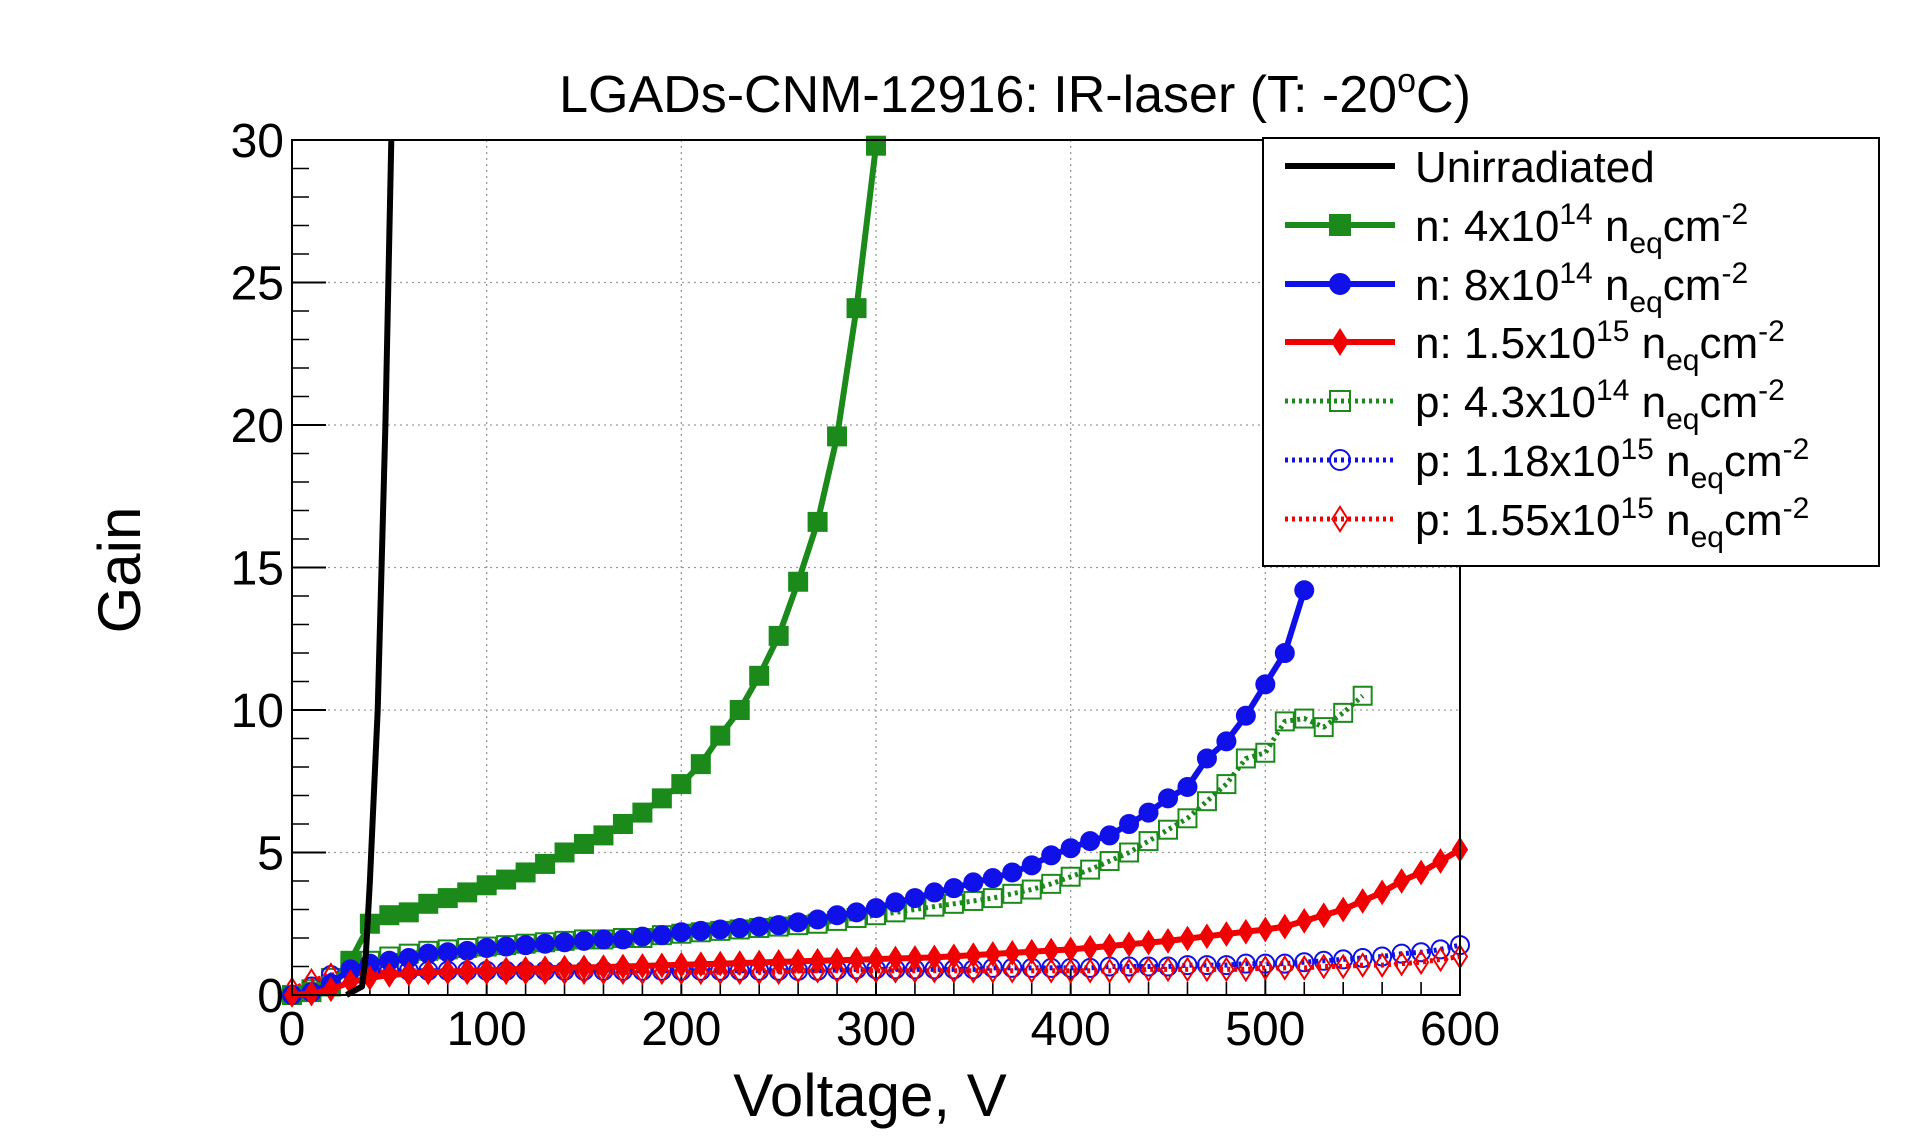 The image size is (1918, 1139). I want to click on y-tick-label: 10, so click(257, 711).